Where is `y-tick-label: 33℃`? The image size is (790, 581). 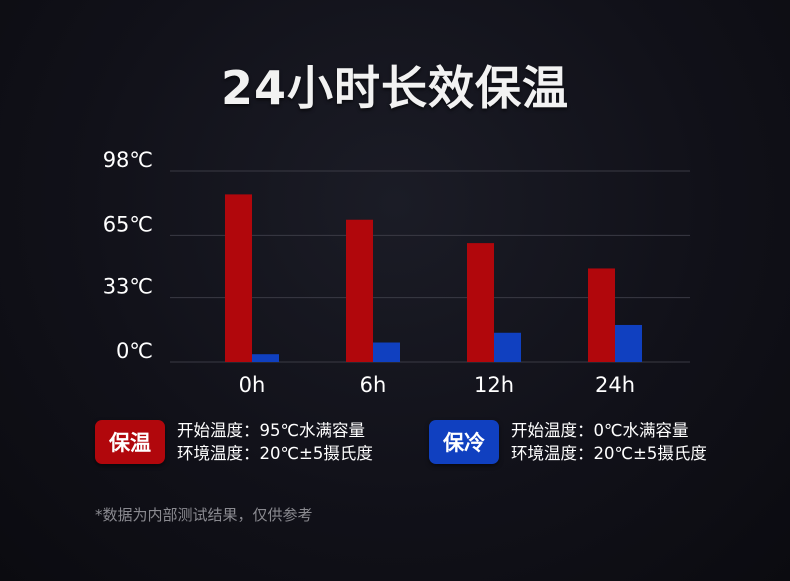
y-tick-label: 33℃ is located at coordinates (128, 287).